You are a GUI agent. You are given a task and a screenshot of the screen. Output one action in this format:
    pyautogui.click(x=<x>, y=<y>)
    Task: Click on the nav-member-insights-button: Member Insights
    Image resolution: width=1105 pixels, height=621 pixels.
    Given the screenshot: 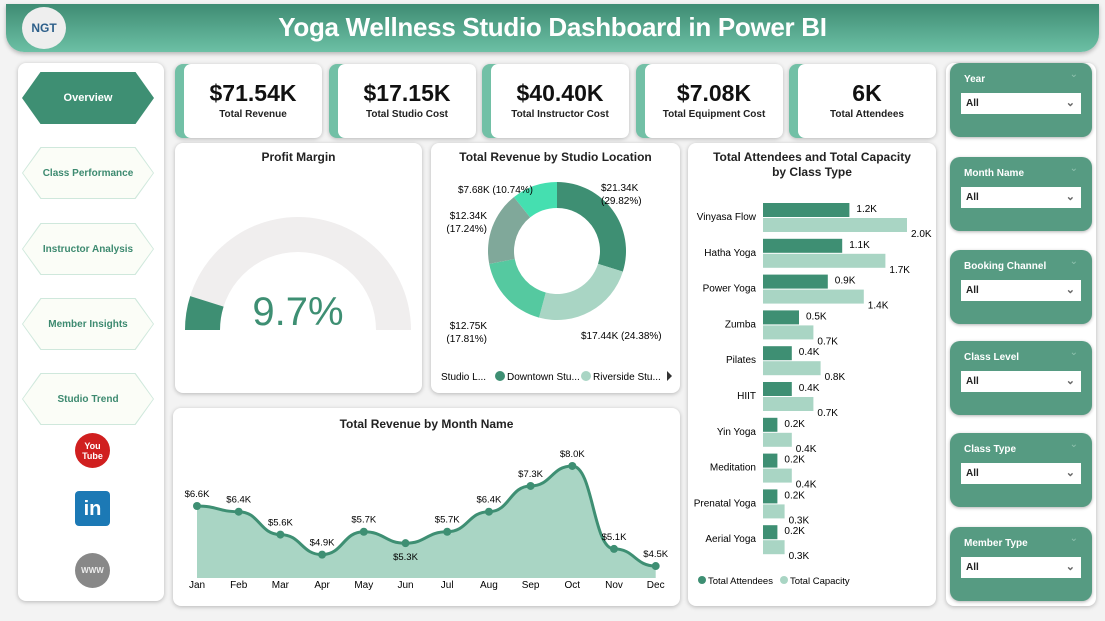 What is the action you would take?
    pyautogui.click(x=88, y=324)
    